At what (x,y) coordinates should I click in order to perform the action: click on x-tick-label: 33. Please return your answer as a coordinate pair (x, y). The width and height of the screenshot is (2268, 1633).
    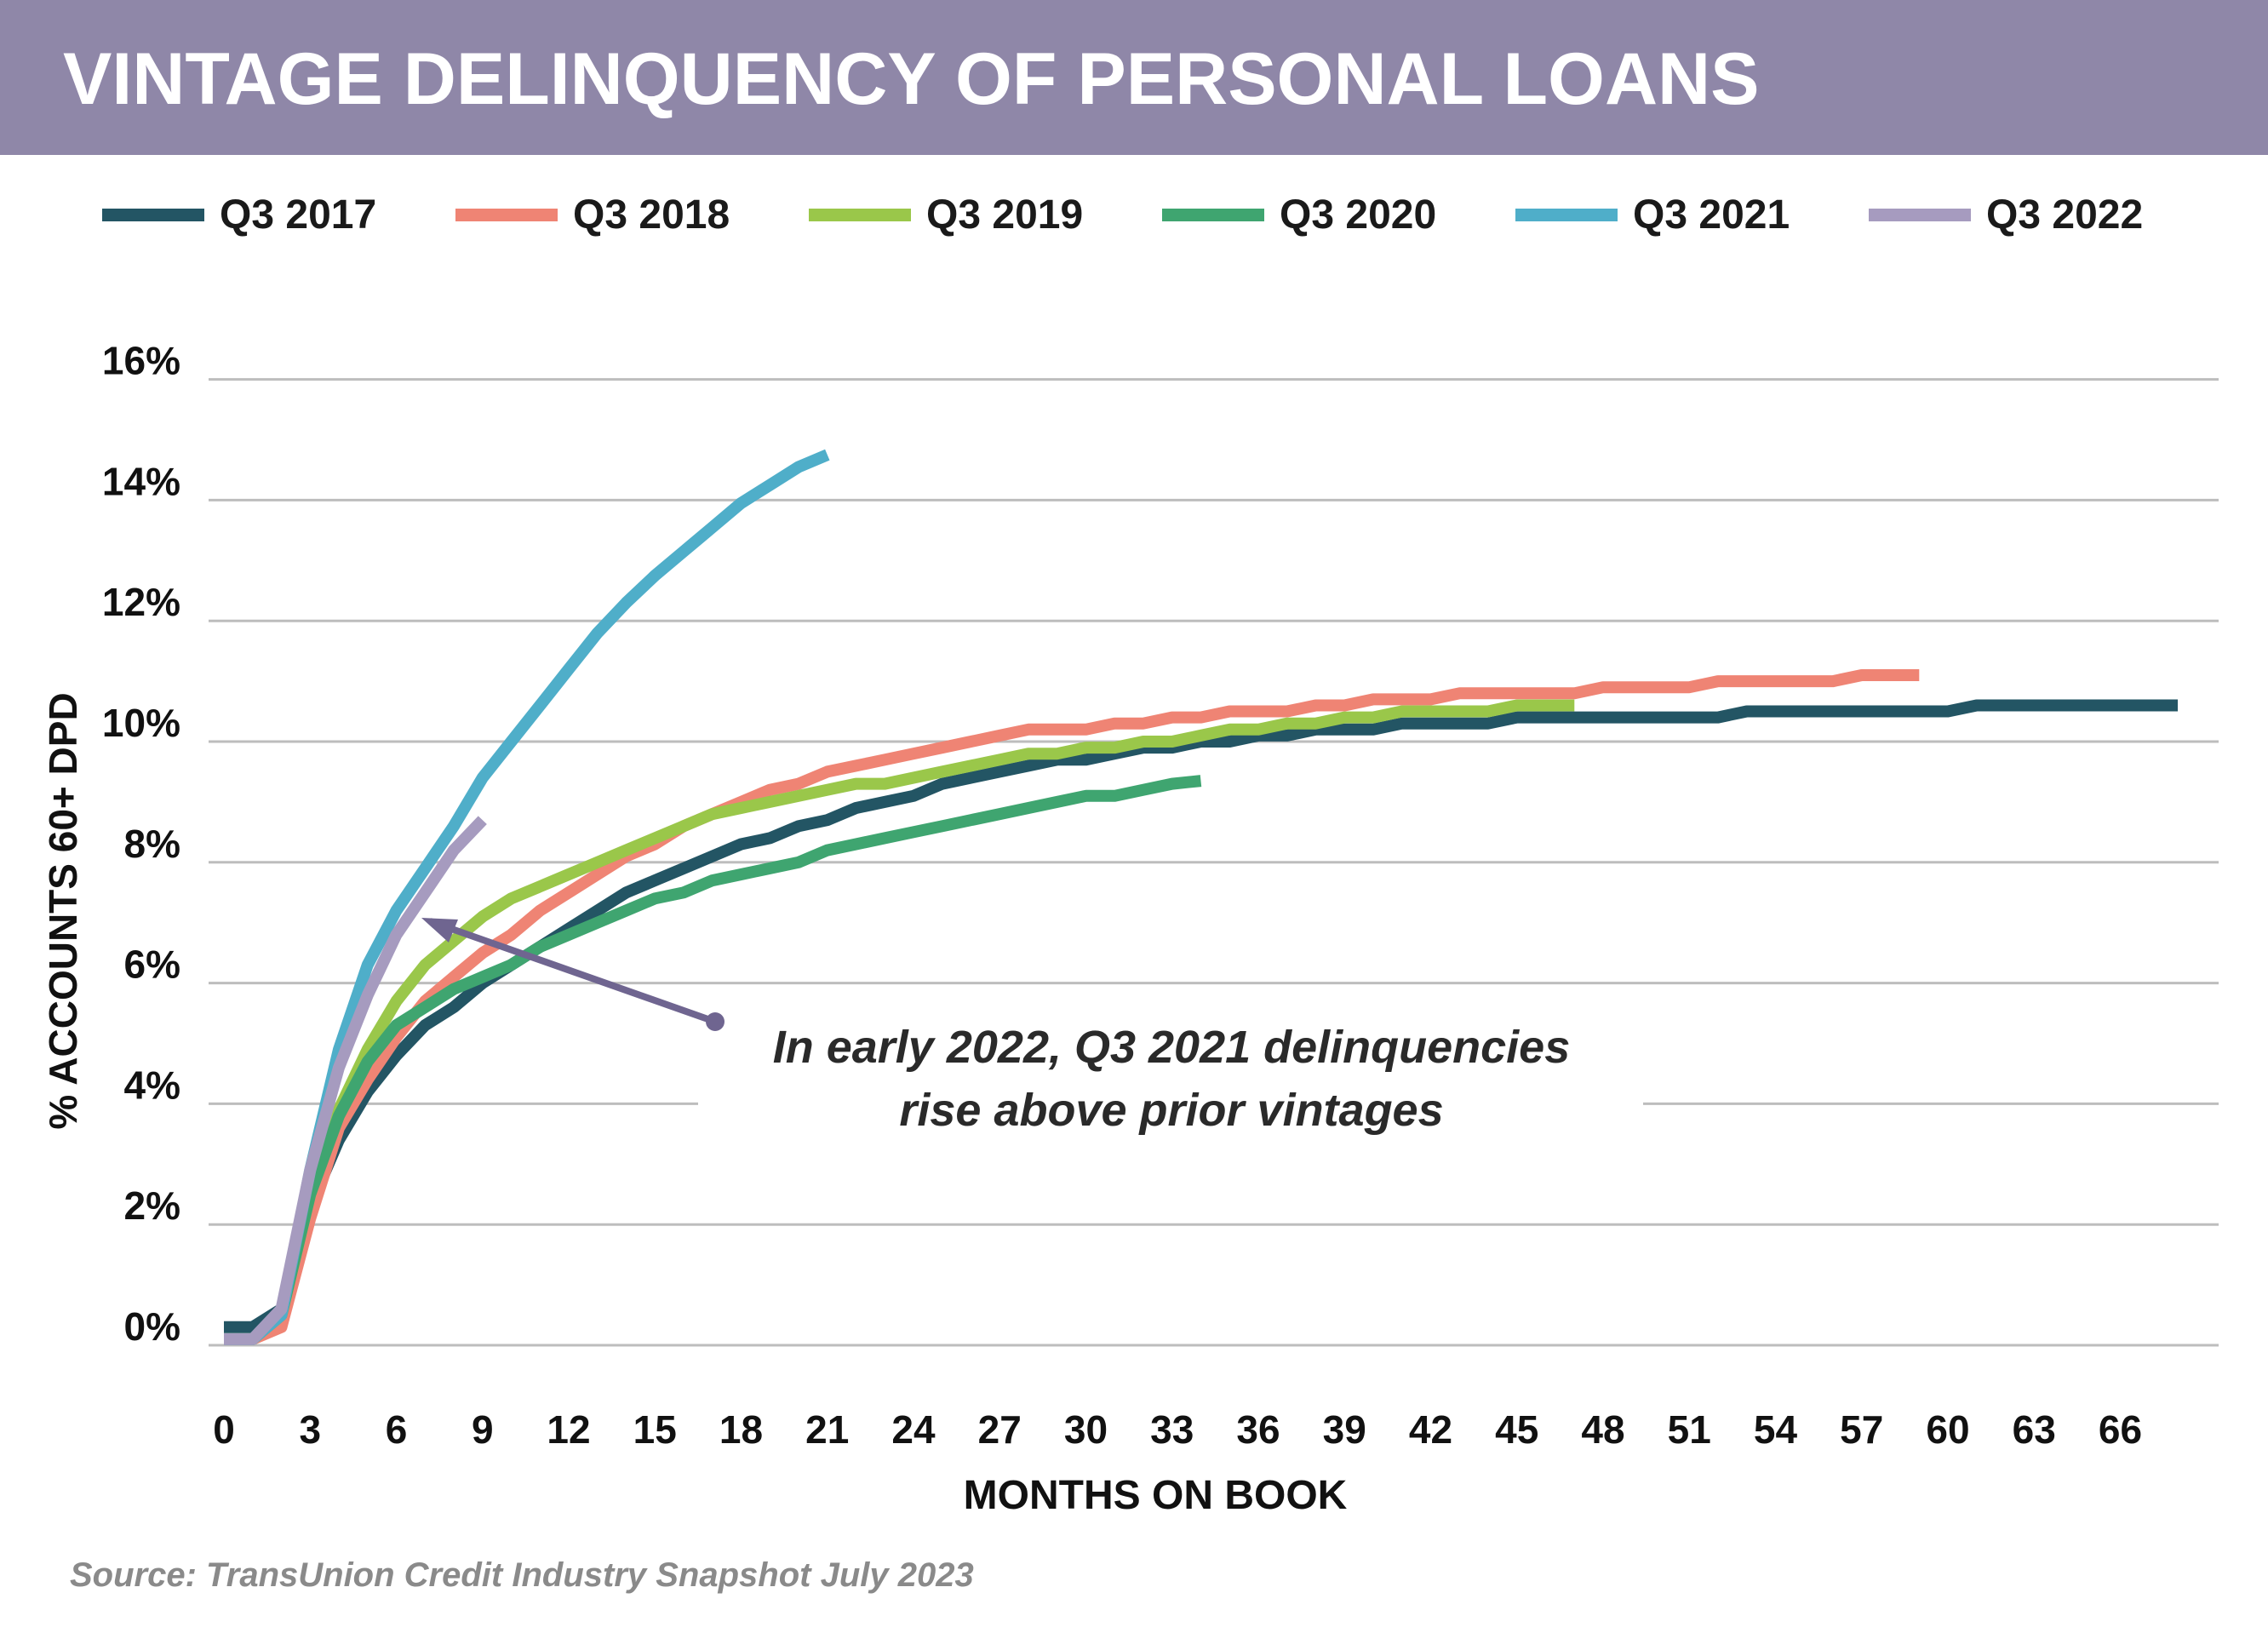
    Looking at the image, I should click on (1172, 1429).